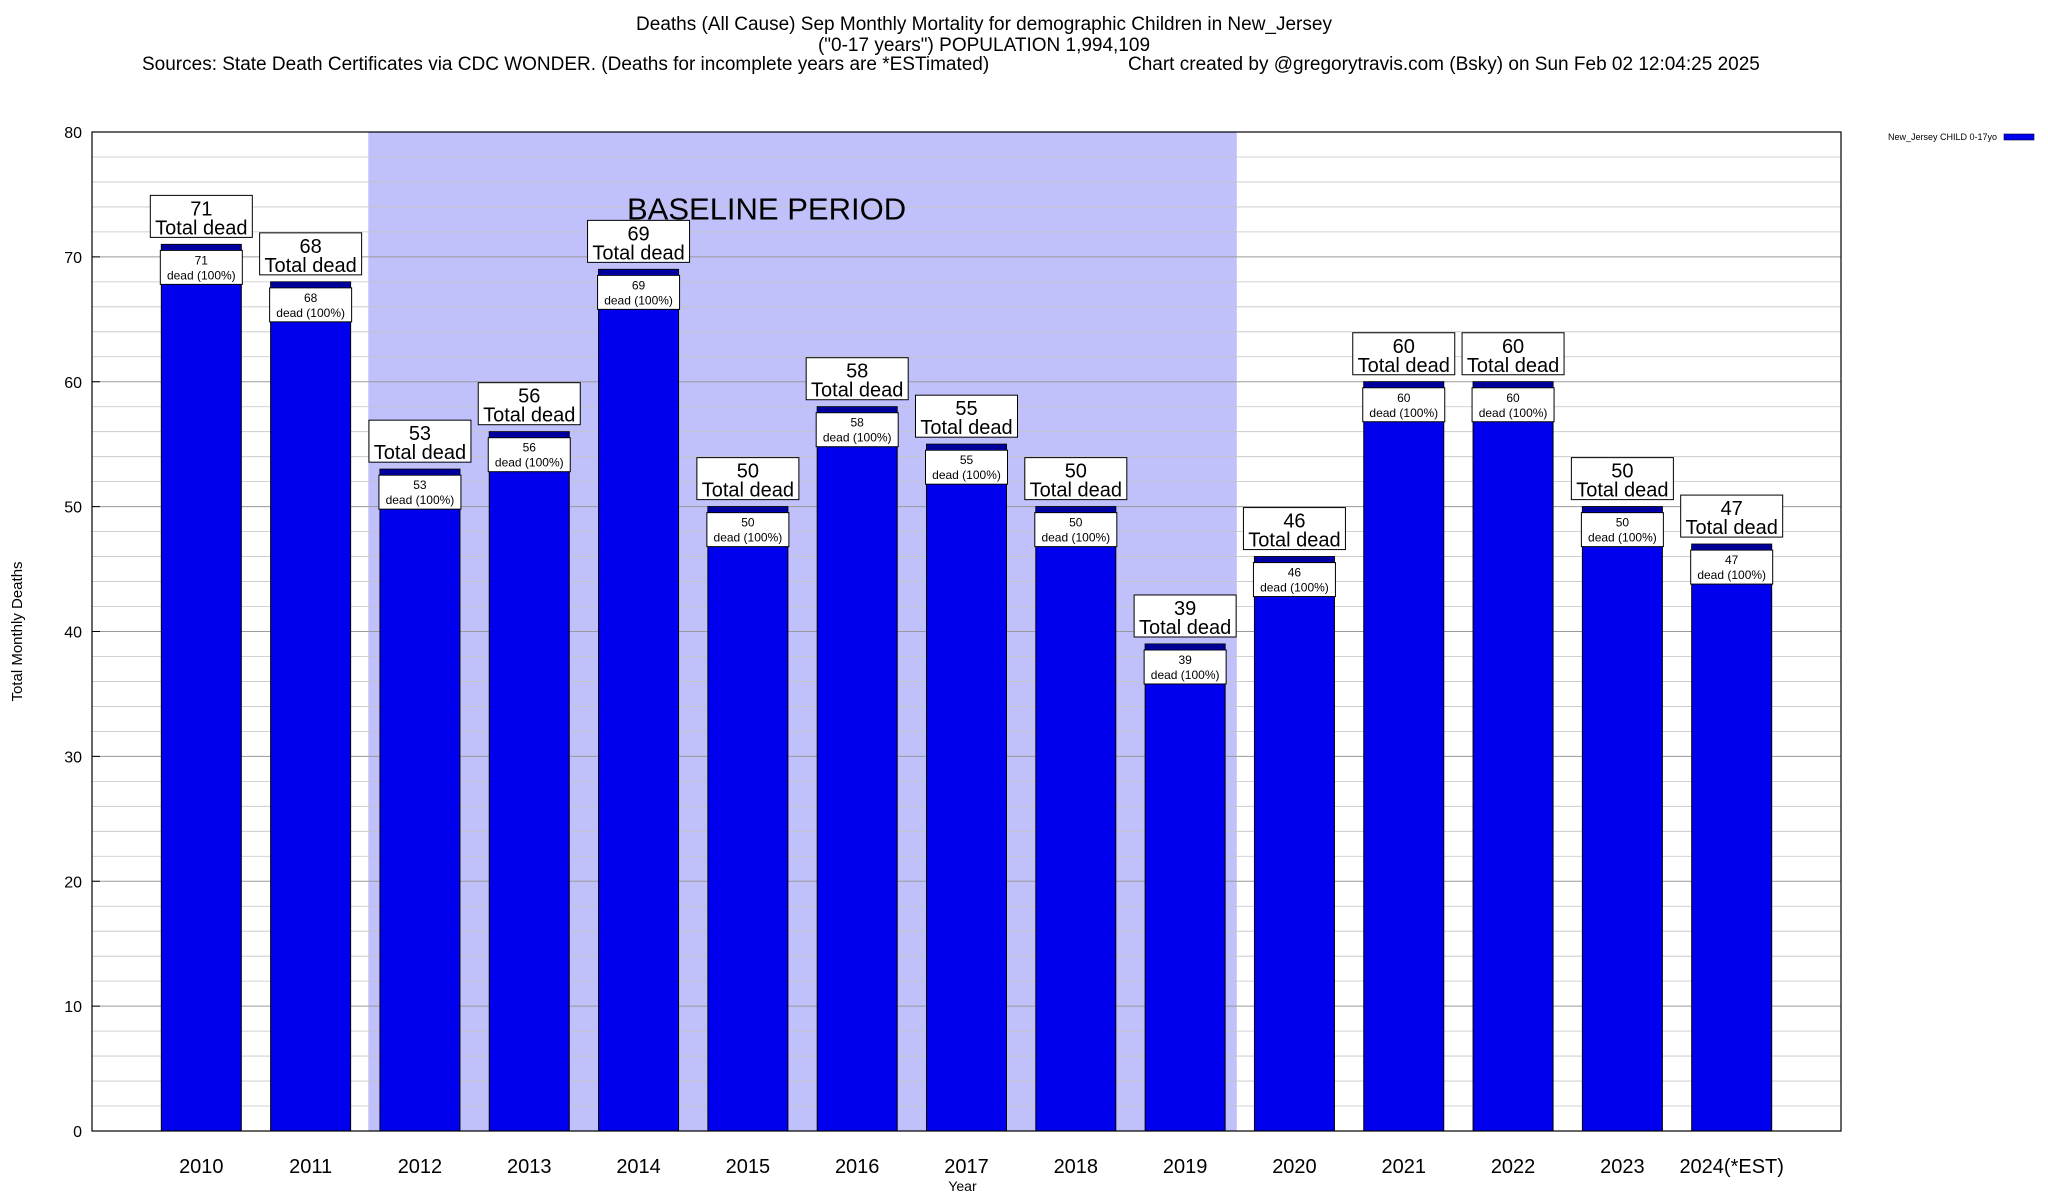 This screenshot has width=2048, height=1200. I want to click on legend-swatch, so click(2019, 137).